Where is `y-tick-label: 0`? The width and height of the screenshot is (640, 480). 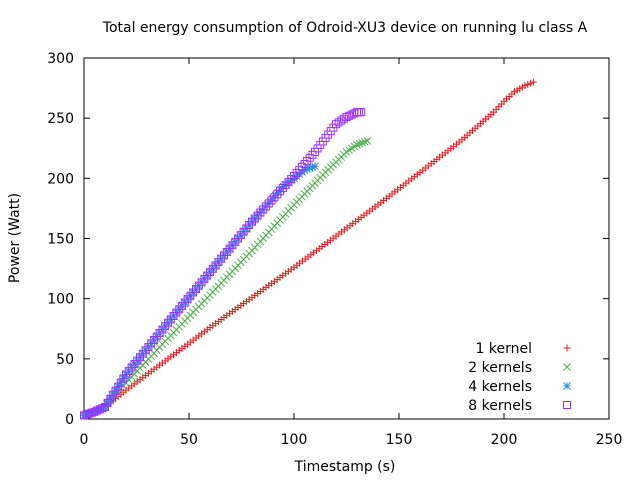
y-tick-label: 0 is located at coordinates (69, 420).